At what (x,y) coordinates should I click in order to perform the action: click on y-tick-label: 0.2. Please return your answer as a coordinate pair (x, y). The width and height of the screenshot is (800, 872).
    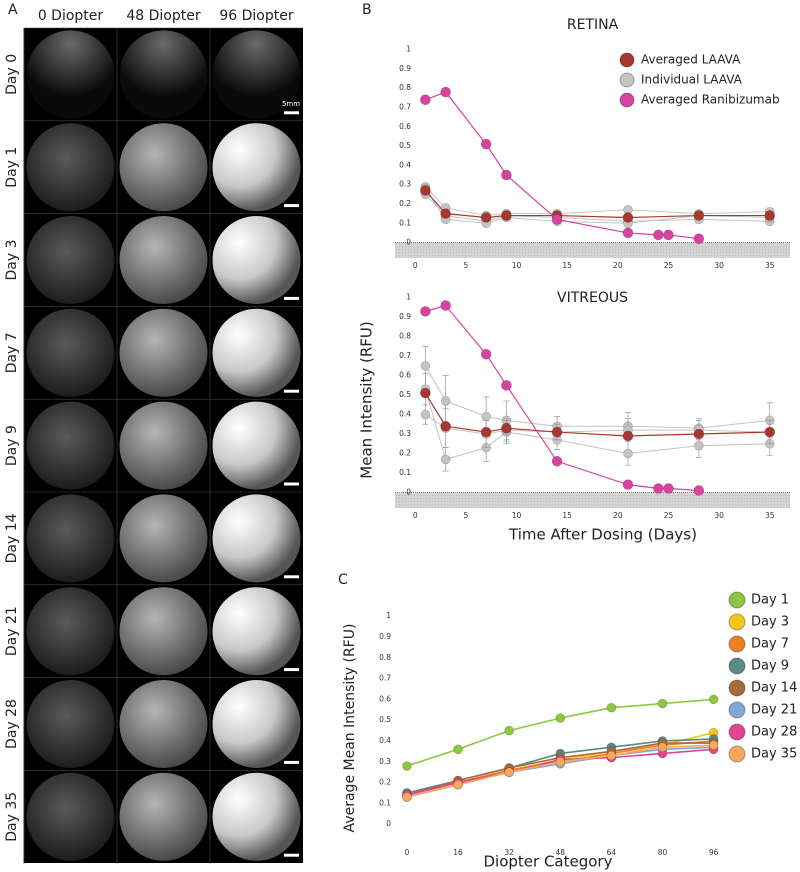
    Looking at the image, I should click on (385, 782).